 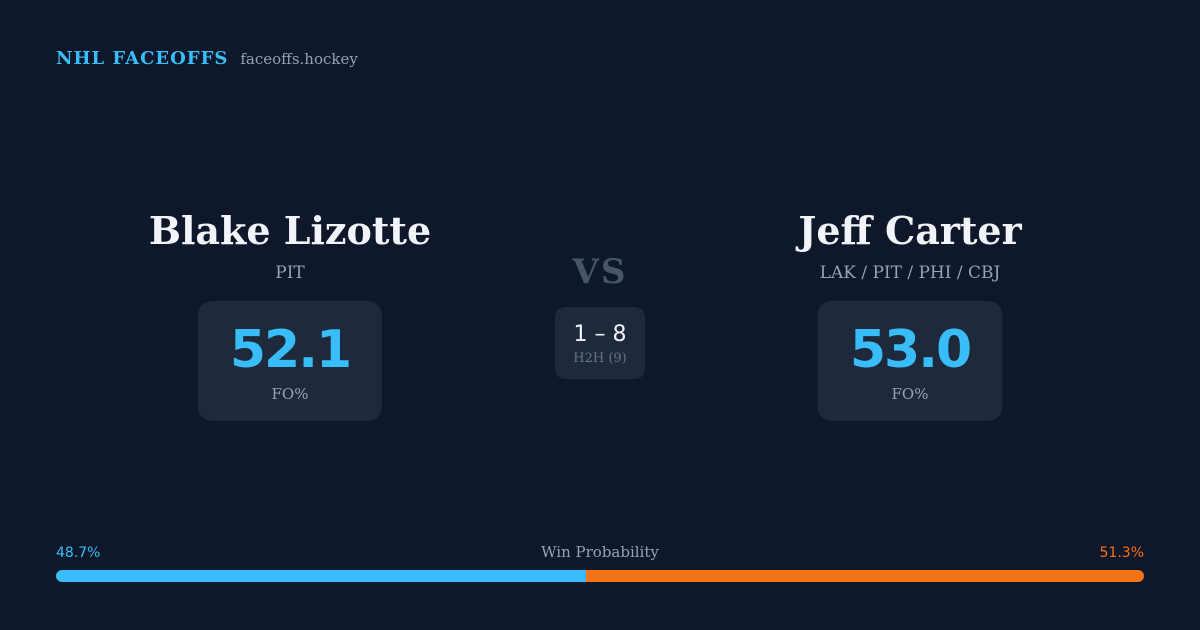 I want to click on player-left-name: Blake Lizotte, so click(x=290, y=230).